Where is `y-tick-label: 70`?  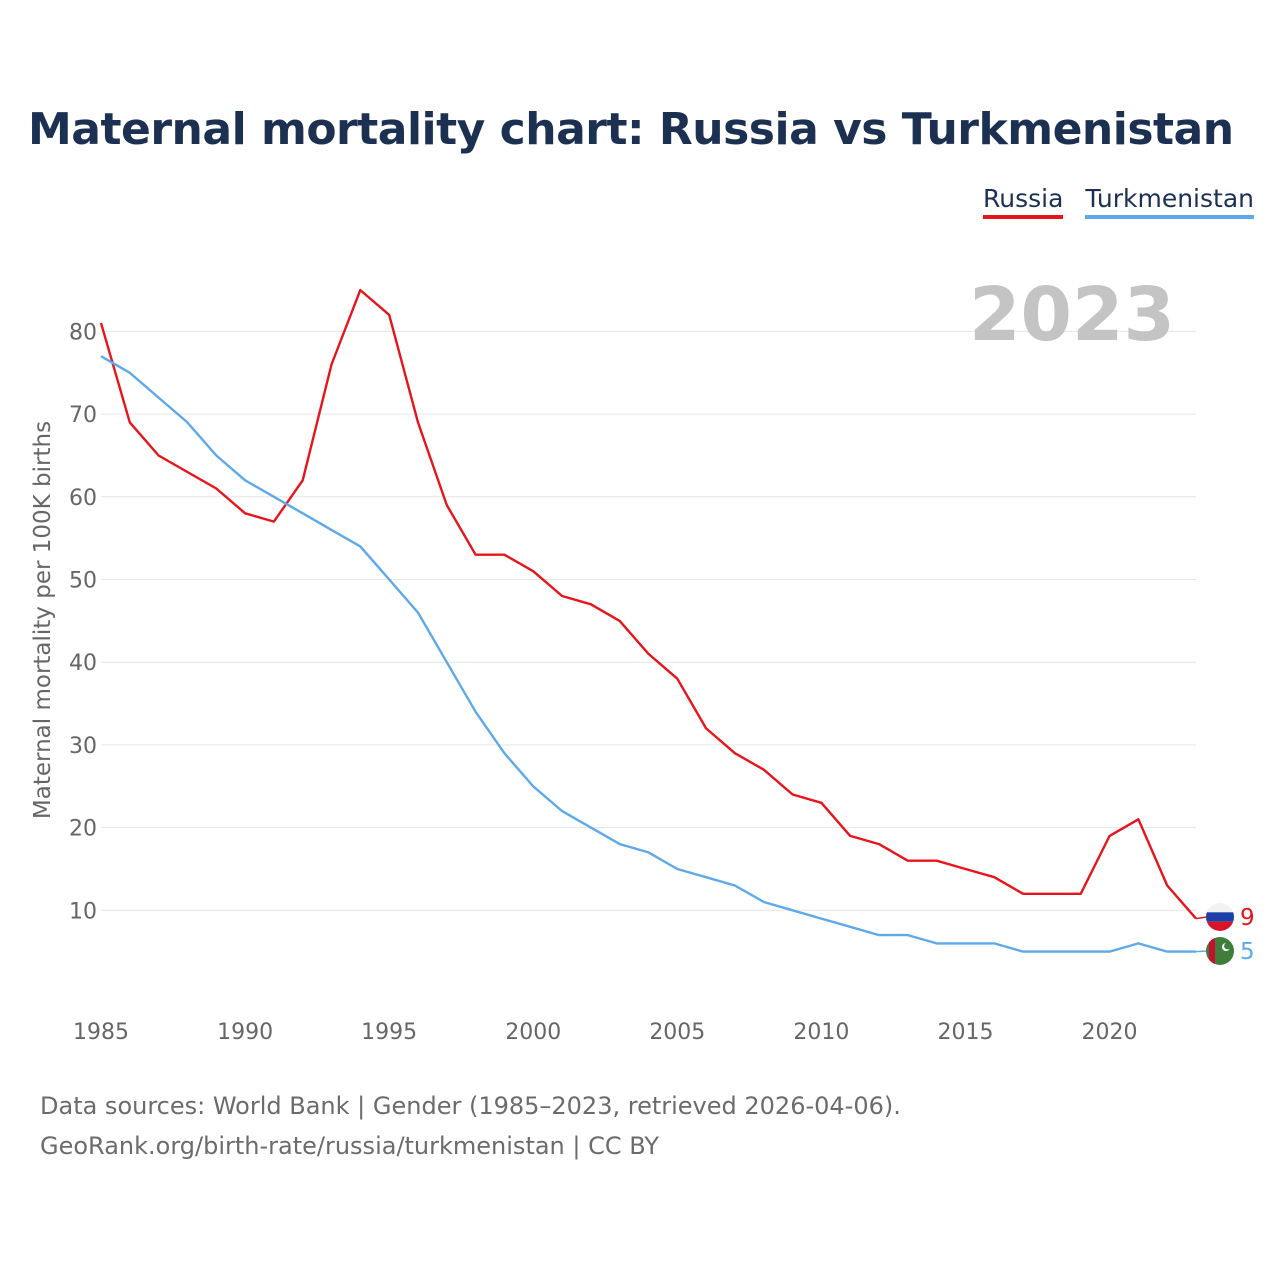
y-tick-label: 70 is located at coordinates (83, 415).